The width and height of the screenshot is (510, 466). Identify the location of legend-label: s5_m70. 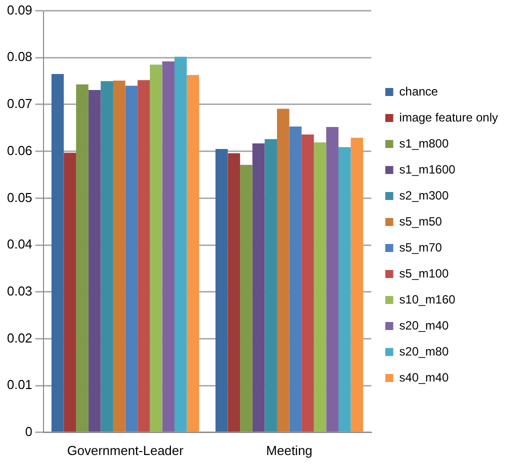
(420, 247).